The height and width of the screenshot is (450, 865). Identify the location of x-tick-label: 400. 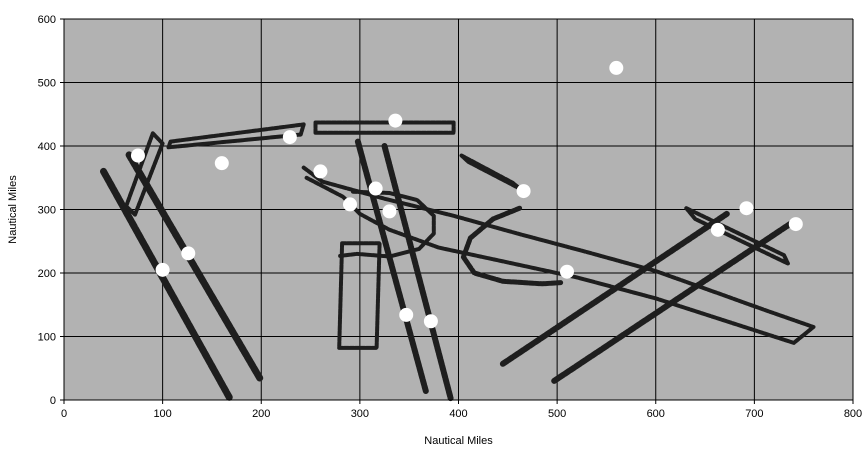
(458, 414).